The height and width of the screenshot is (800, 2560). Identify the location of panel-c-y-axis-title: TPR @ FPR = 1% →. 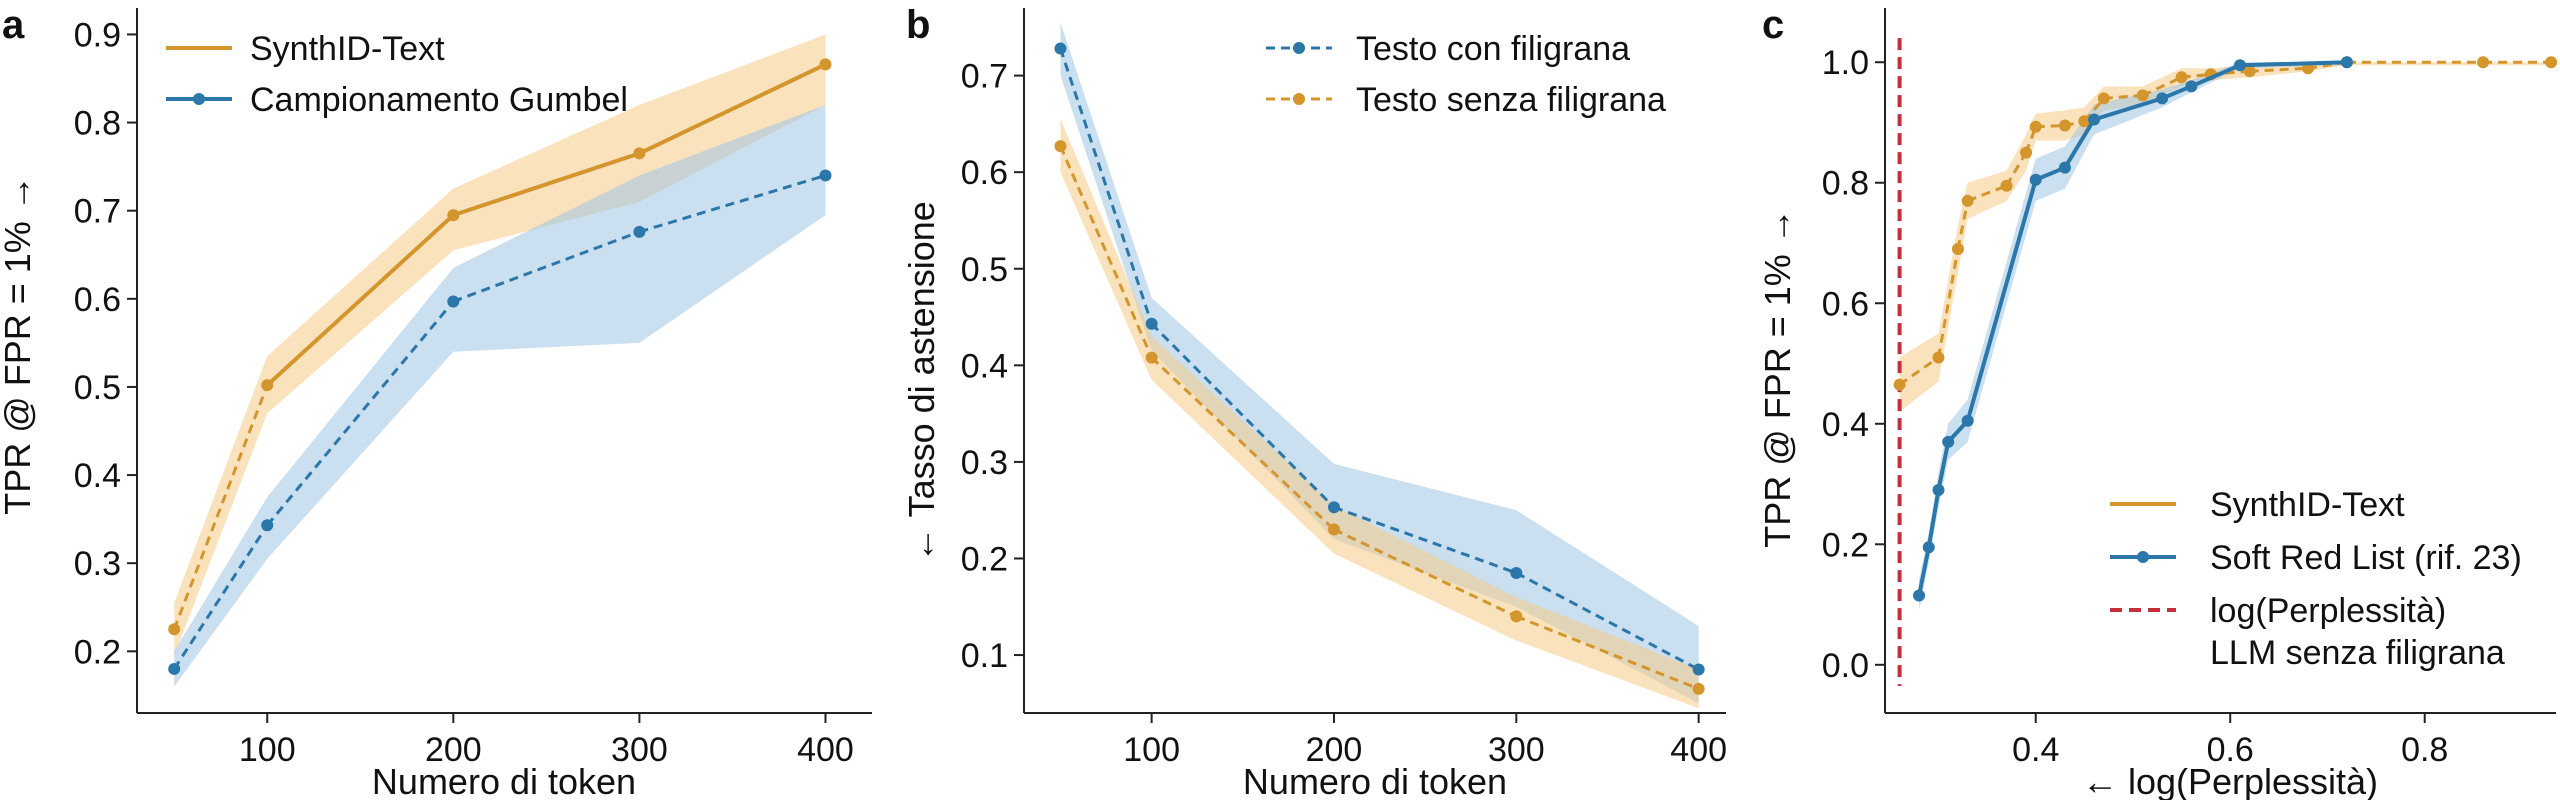
(1777, 378).